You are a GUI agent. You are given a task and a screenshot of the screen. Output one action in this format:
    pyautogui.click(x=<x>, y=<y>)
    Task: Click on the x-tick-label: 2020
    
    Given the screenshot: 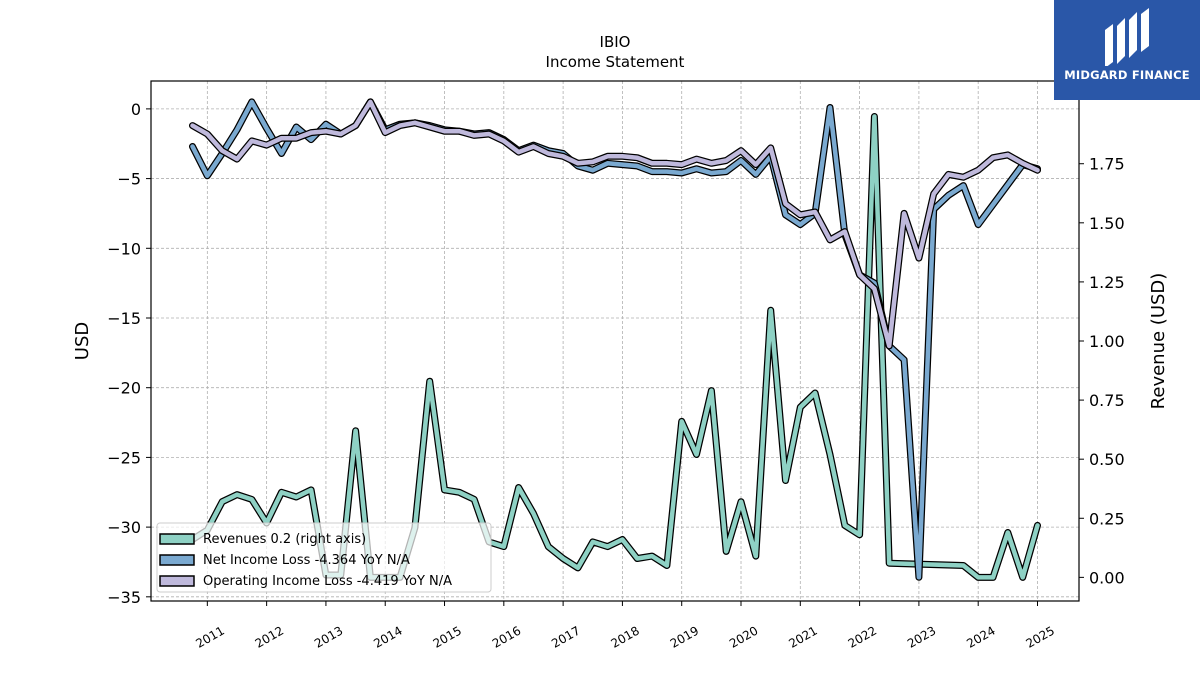 What is the action you would take?
    pyautogui.click(x=743, y=636)
    